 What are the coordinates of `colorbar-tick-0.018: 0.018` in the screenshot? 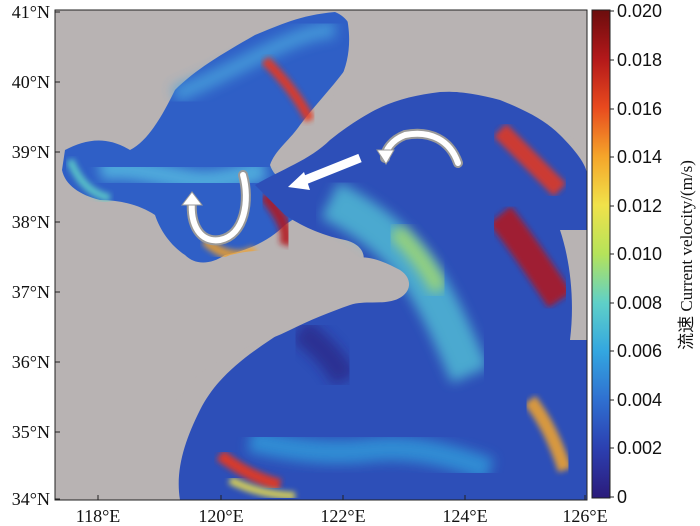 It's located at (636, 60).